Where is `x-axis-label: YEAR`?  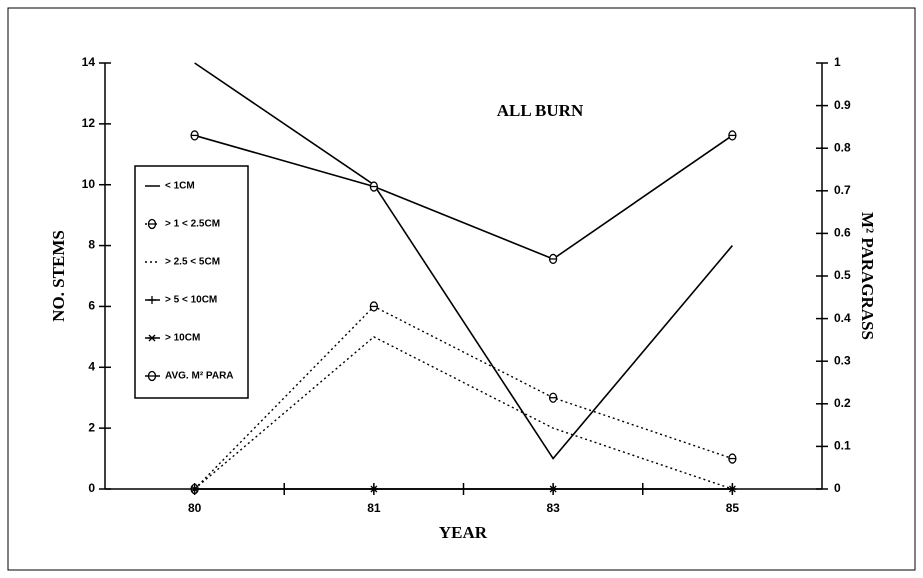 x-axis-label: YEAR is located at coordinates (463, 532).